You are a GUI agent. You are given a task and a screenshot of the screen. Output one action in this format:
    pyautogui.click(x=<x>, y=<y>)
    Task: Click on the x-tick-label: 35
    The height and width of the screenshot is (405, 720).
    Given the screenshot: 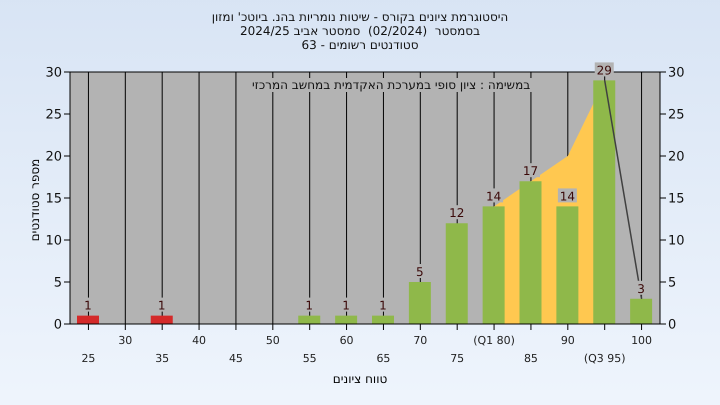 What is the action you would take?
    pyautogui.click(x=162, y=358)
    